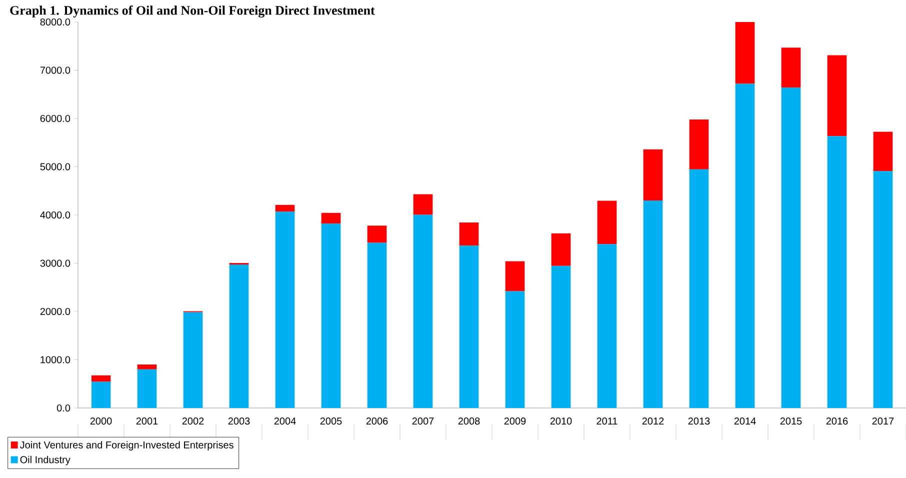  What do you see at coordinates (45, 461) in the screenshot?
I see `legend-label: Oil Industry` at bounding box center [45, 461].